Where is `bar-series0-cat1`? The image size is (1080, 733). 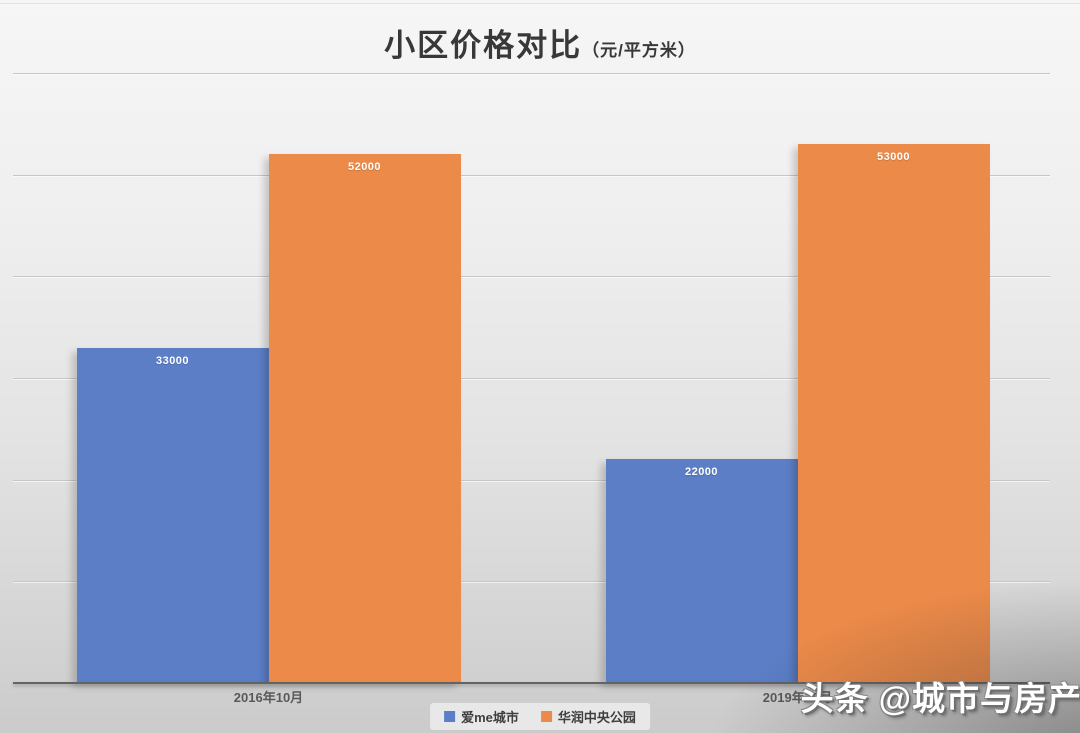 bar-series0-cat1 is located at coordinates (701, 571).